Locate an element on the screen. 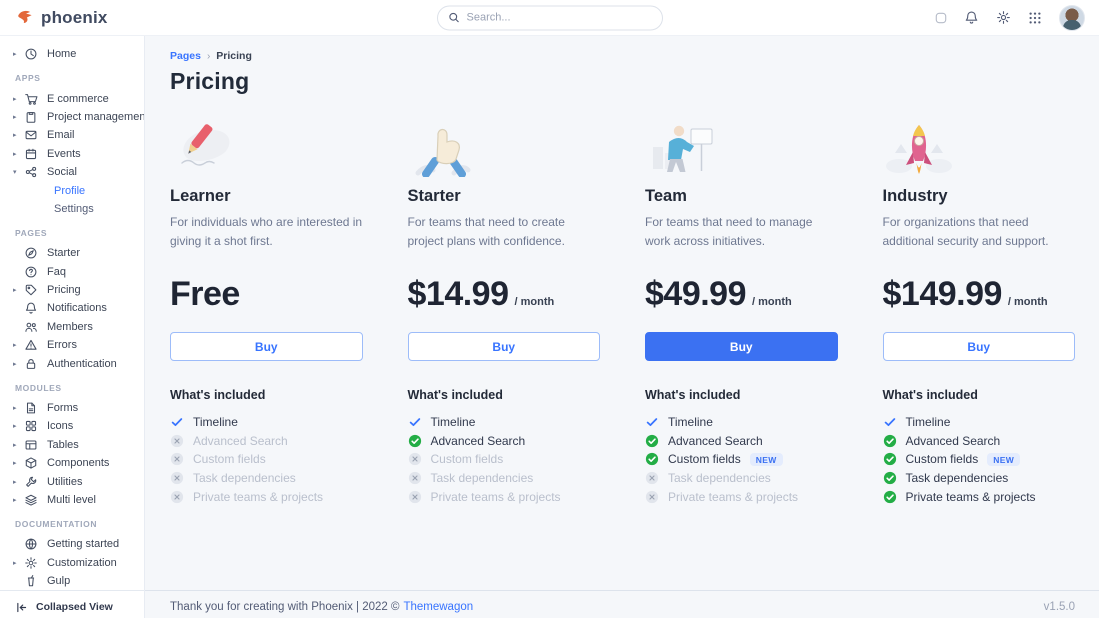 The width and height of the screenshot is (1099, 618). global-search is located at coordinates (549, 17).